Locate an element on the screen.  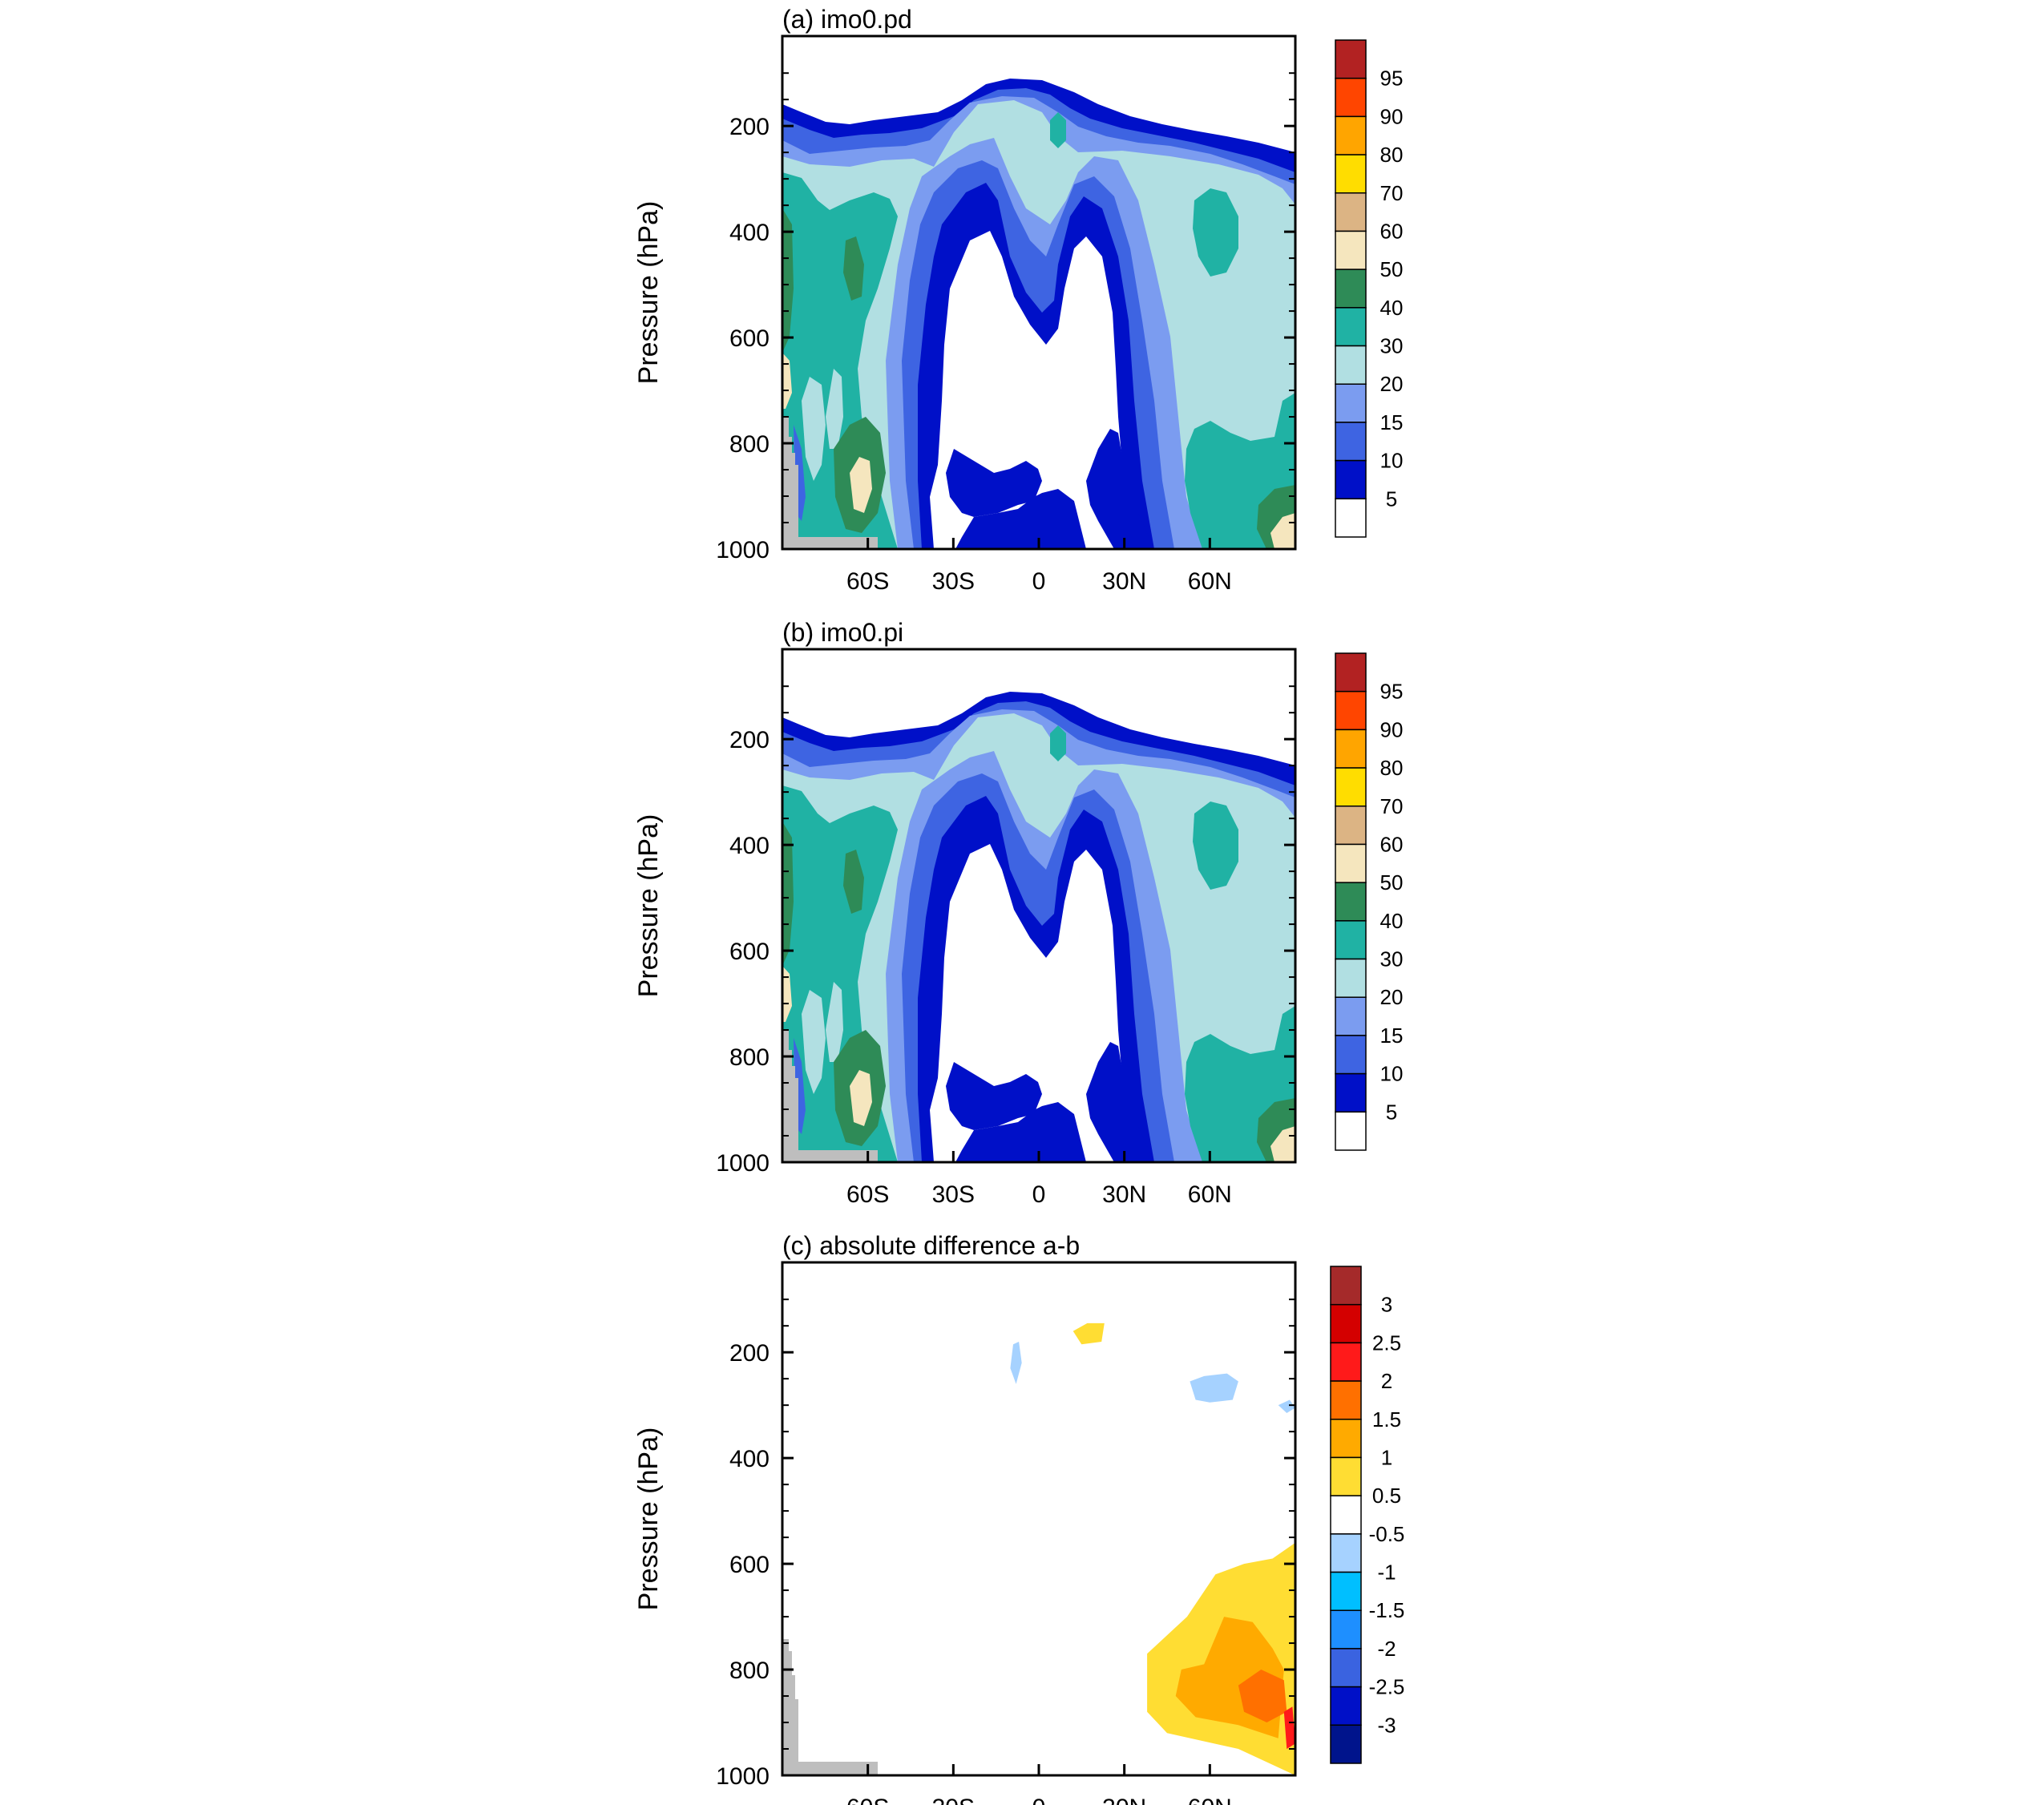
panel-b-plot-area is located at coordinates (1038, 905).